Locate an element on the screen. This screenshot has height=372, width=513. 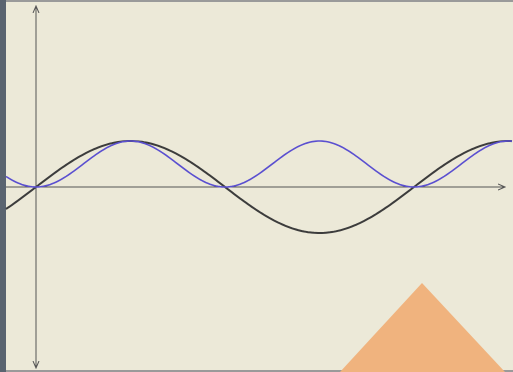
orange-triangle is located at coordinates (422, 327).